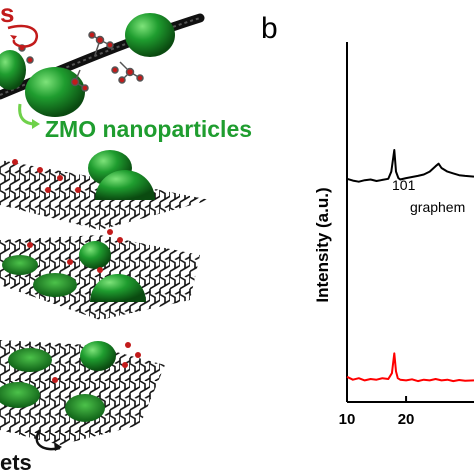 The height and width of the screenshot is (474, 474). Describe the element at coordinates (437, 207) in the screenshot. I see `graphene-annotation: graphem` at that location.